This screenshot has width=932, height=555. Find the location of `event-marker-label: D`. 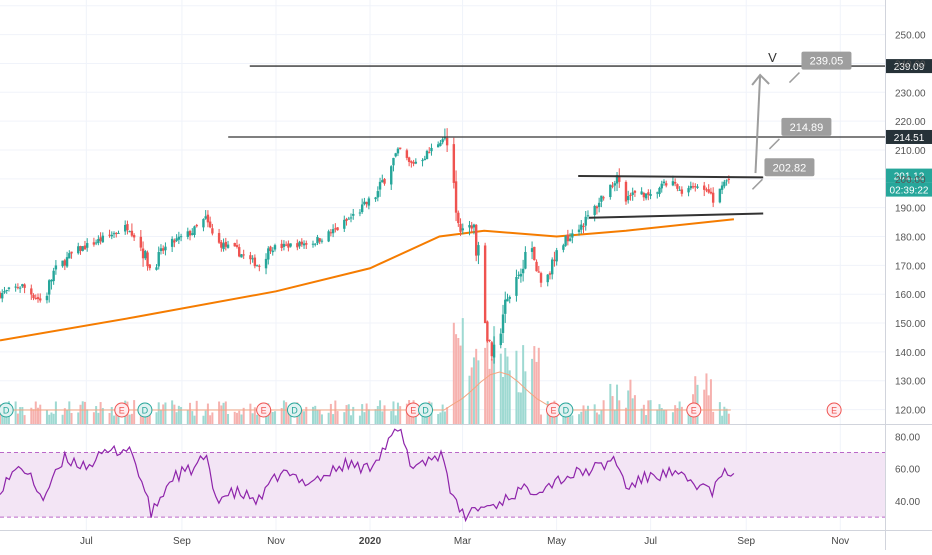

event-marker-label: D is located at coordinates (425, 411).